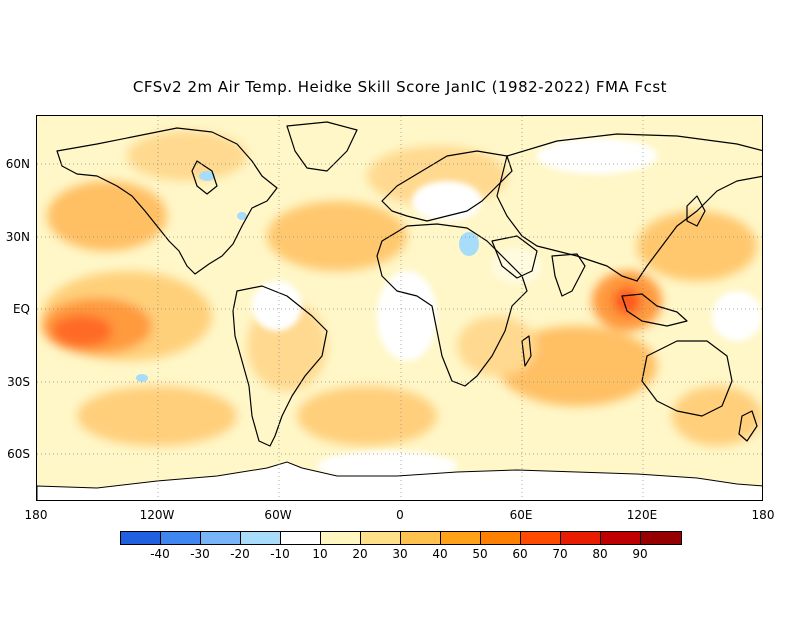 The width and height of the screenshot is (800, 618). Describe the element at coordinates (399, 480) in the screenshot. I see `antarctica-coastline` at that location.